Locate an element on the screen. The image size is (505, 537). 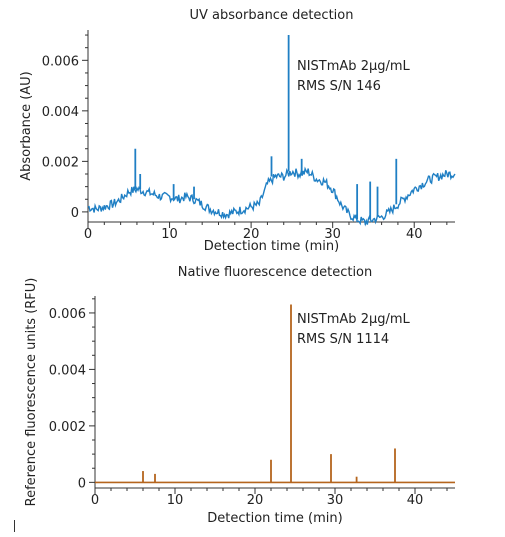
annotation-text: RMS S/N 146 is located at coordinates (339, 86).